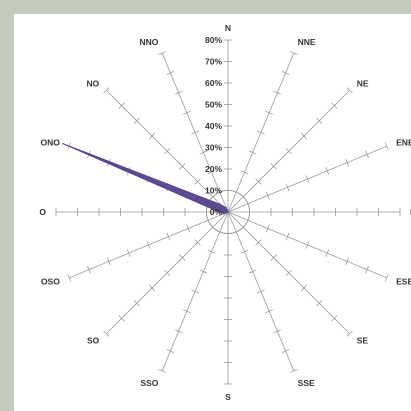  I want to click on direction-label-nne: NNE, so click(307, 42).